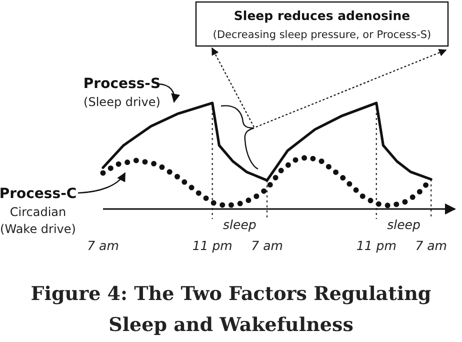 This screenshot has width=462, height=342. What do you see at coordinates (38, 194) in the screenshot?
I see `text: Process-C` at bounding box center [38, 194].